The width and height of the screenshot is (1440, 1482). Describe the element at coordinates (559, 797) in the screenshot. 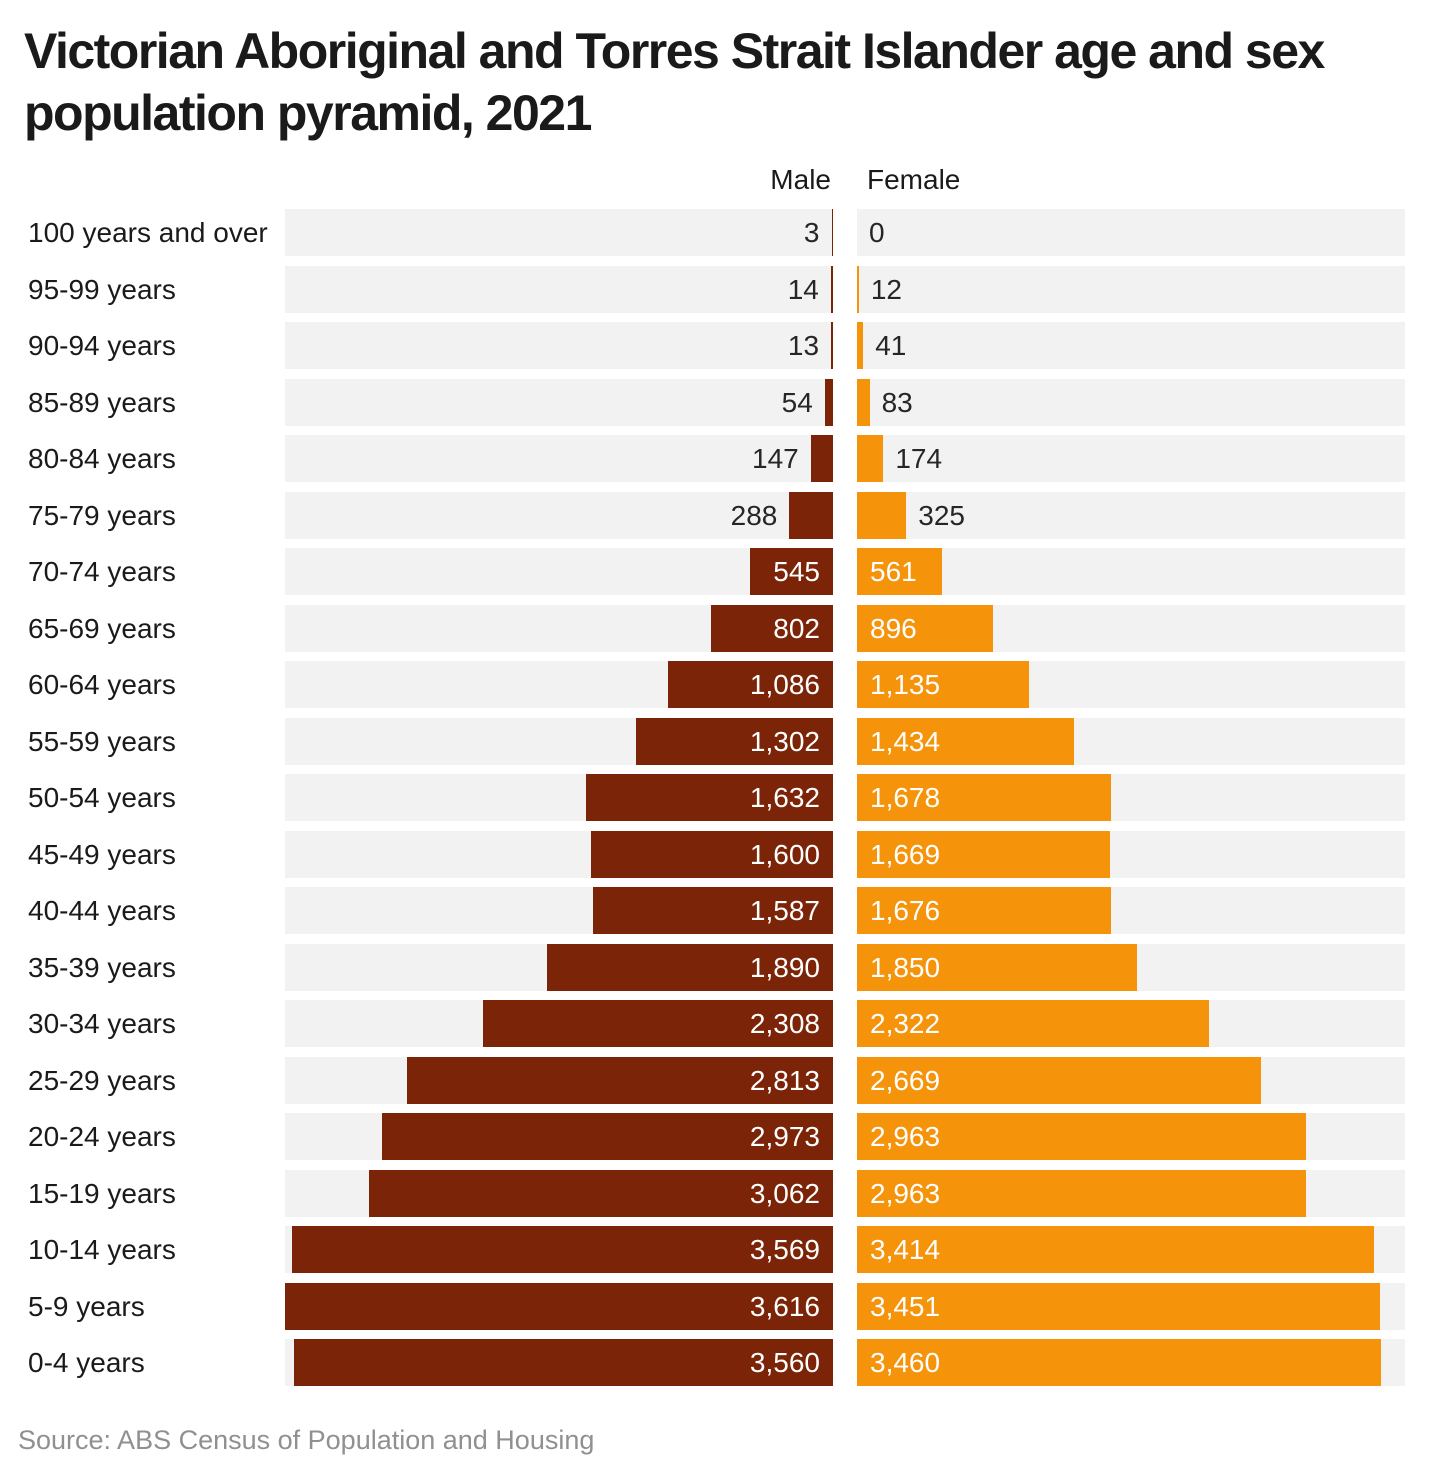

I see `male-bar-track: 1,632` at that location.